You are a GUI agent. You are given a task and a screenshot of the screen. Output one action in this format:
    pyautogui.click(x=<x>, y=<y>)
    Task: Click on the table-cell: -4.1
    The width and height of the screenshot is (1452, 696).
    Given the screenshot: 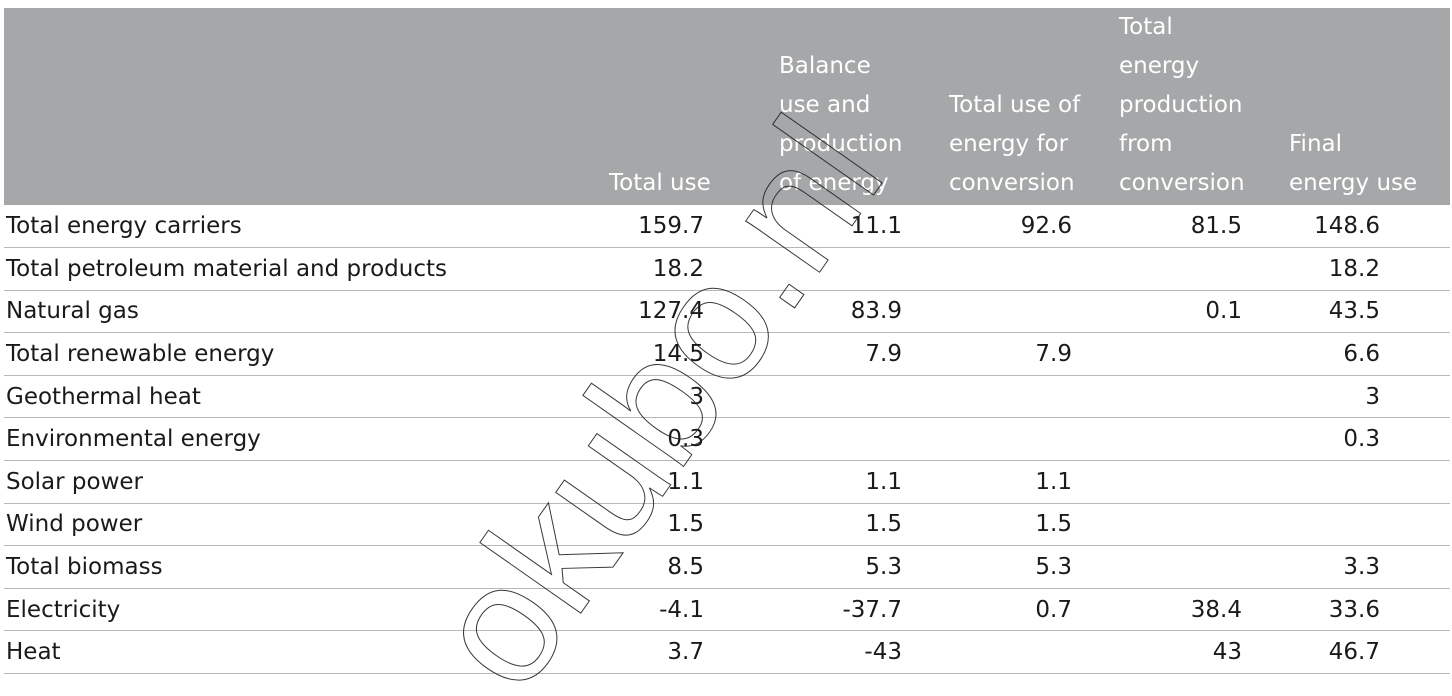 What is the action you would take?
    pyautogui.click(x=689, y=610)
    